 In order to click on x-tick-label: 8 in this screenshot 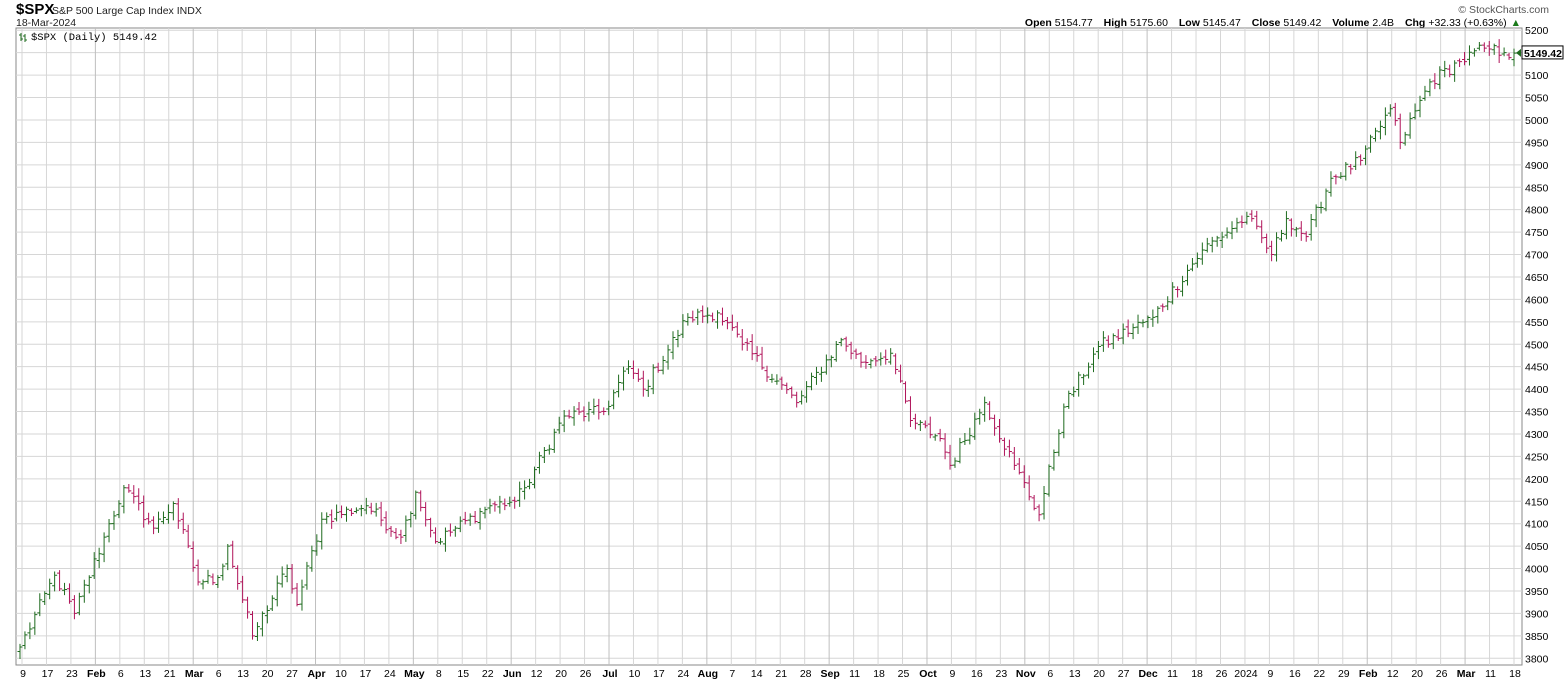, I will do `click(439, 674)`.